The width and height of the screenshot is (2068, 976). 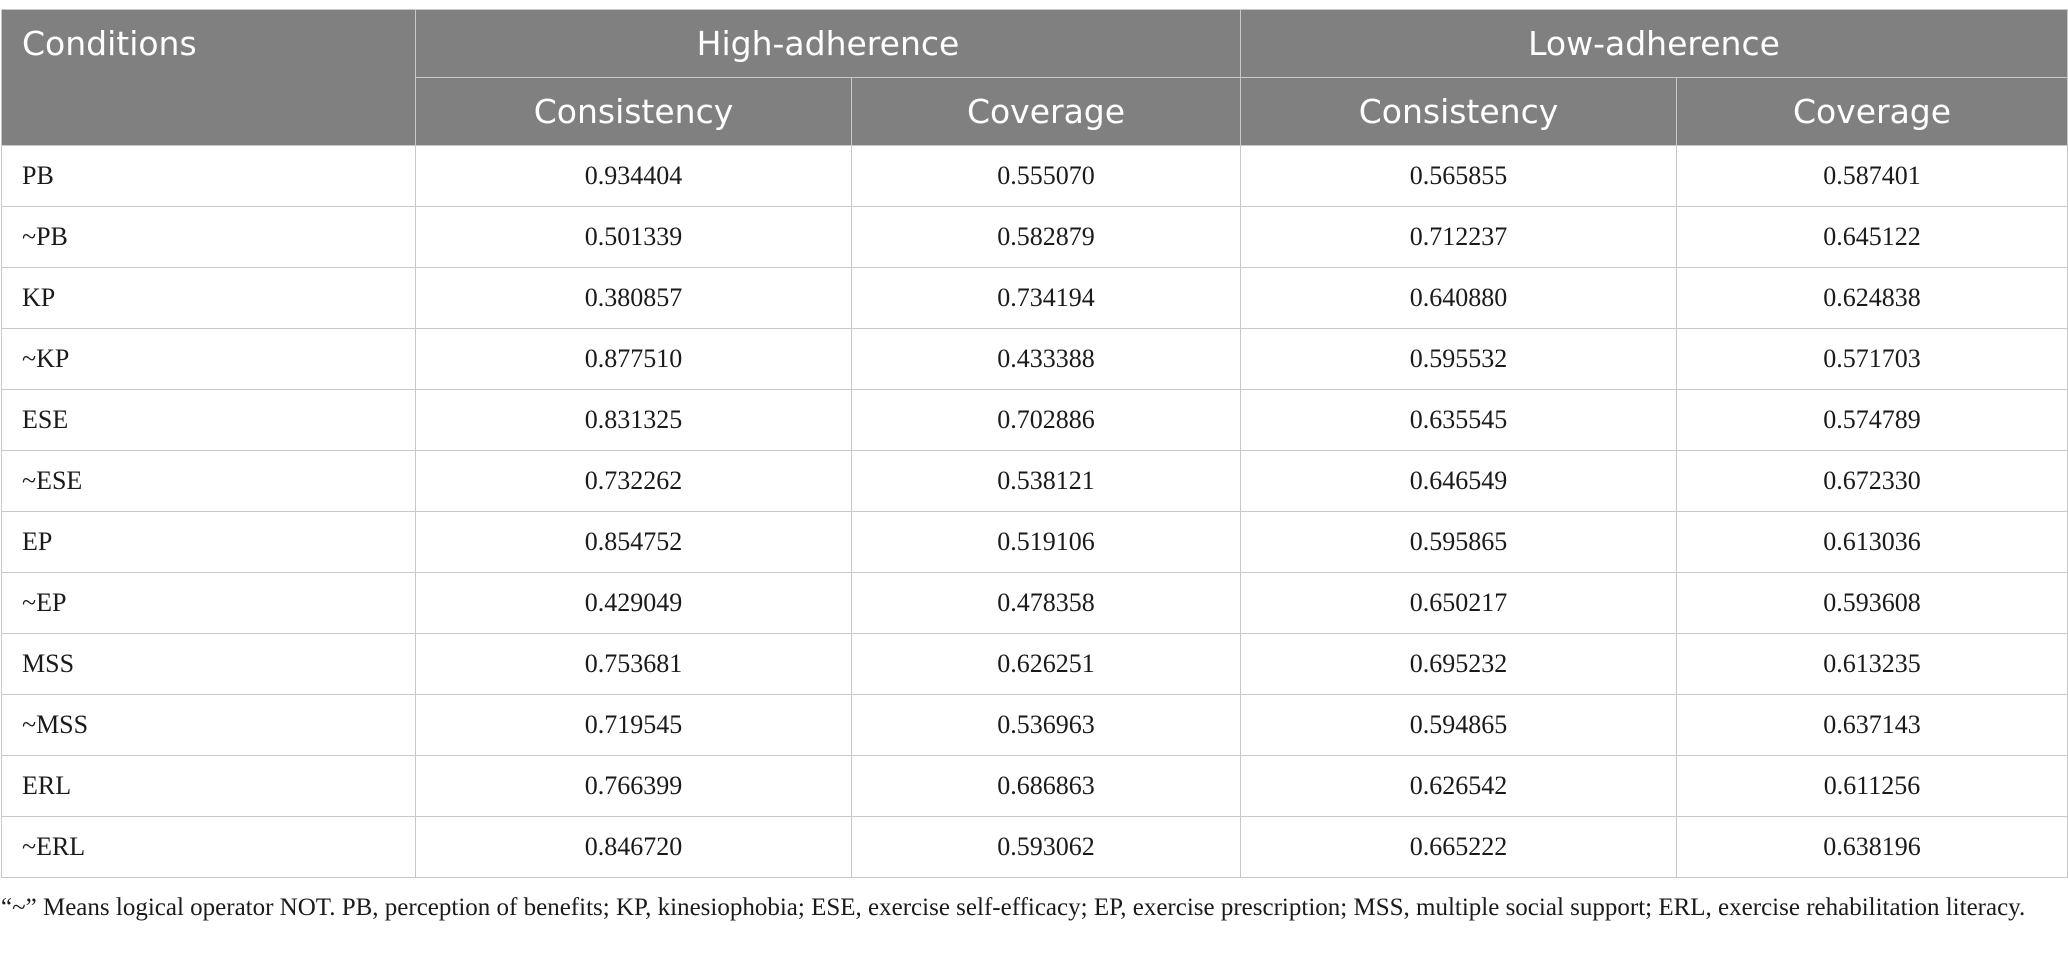 What do you see at coordinates (1871, 420) in the screenshot?
I see `value-cell: 0.574789` at bounding box center [1871, 420].